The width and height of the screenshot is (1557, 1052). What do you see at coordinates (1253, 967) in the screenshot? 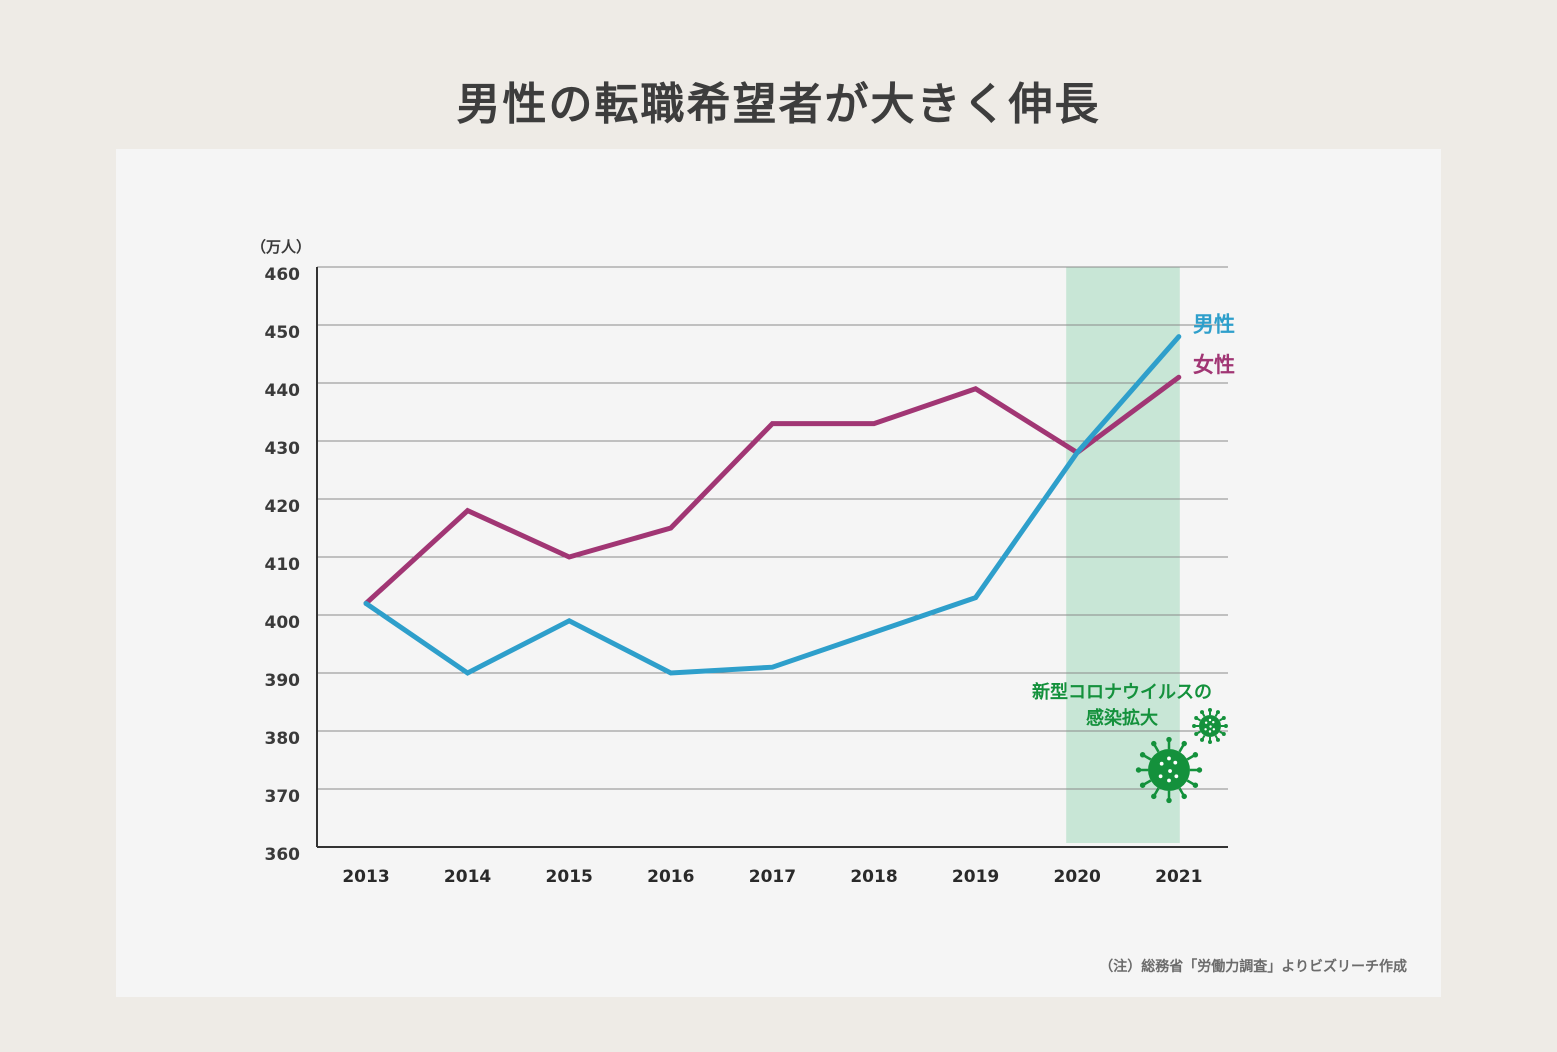
I see `source-note: （注）総務省「労働力調査」よりビズリーチ作成` at bounding box center [1253, 967].